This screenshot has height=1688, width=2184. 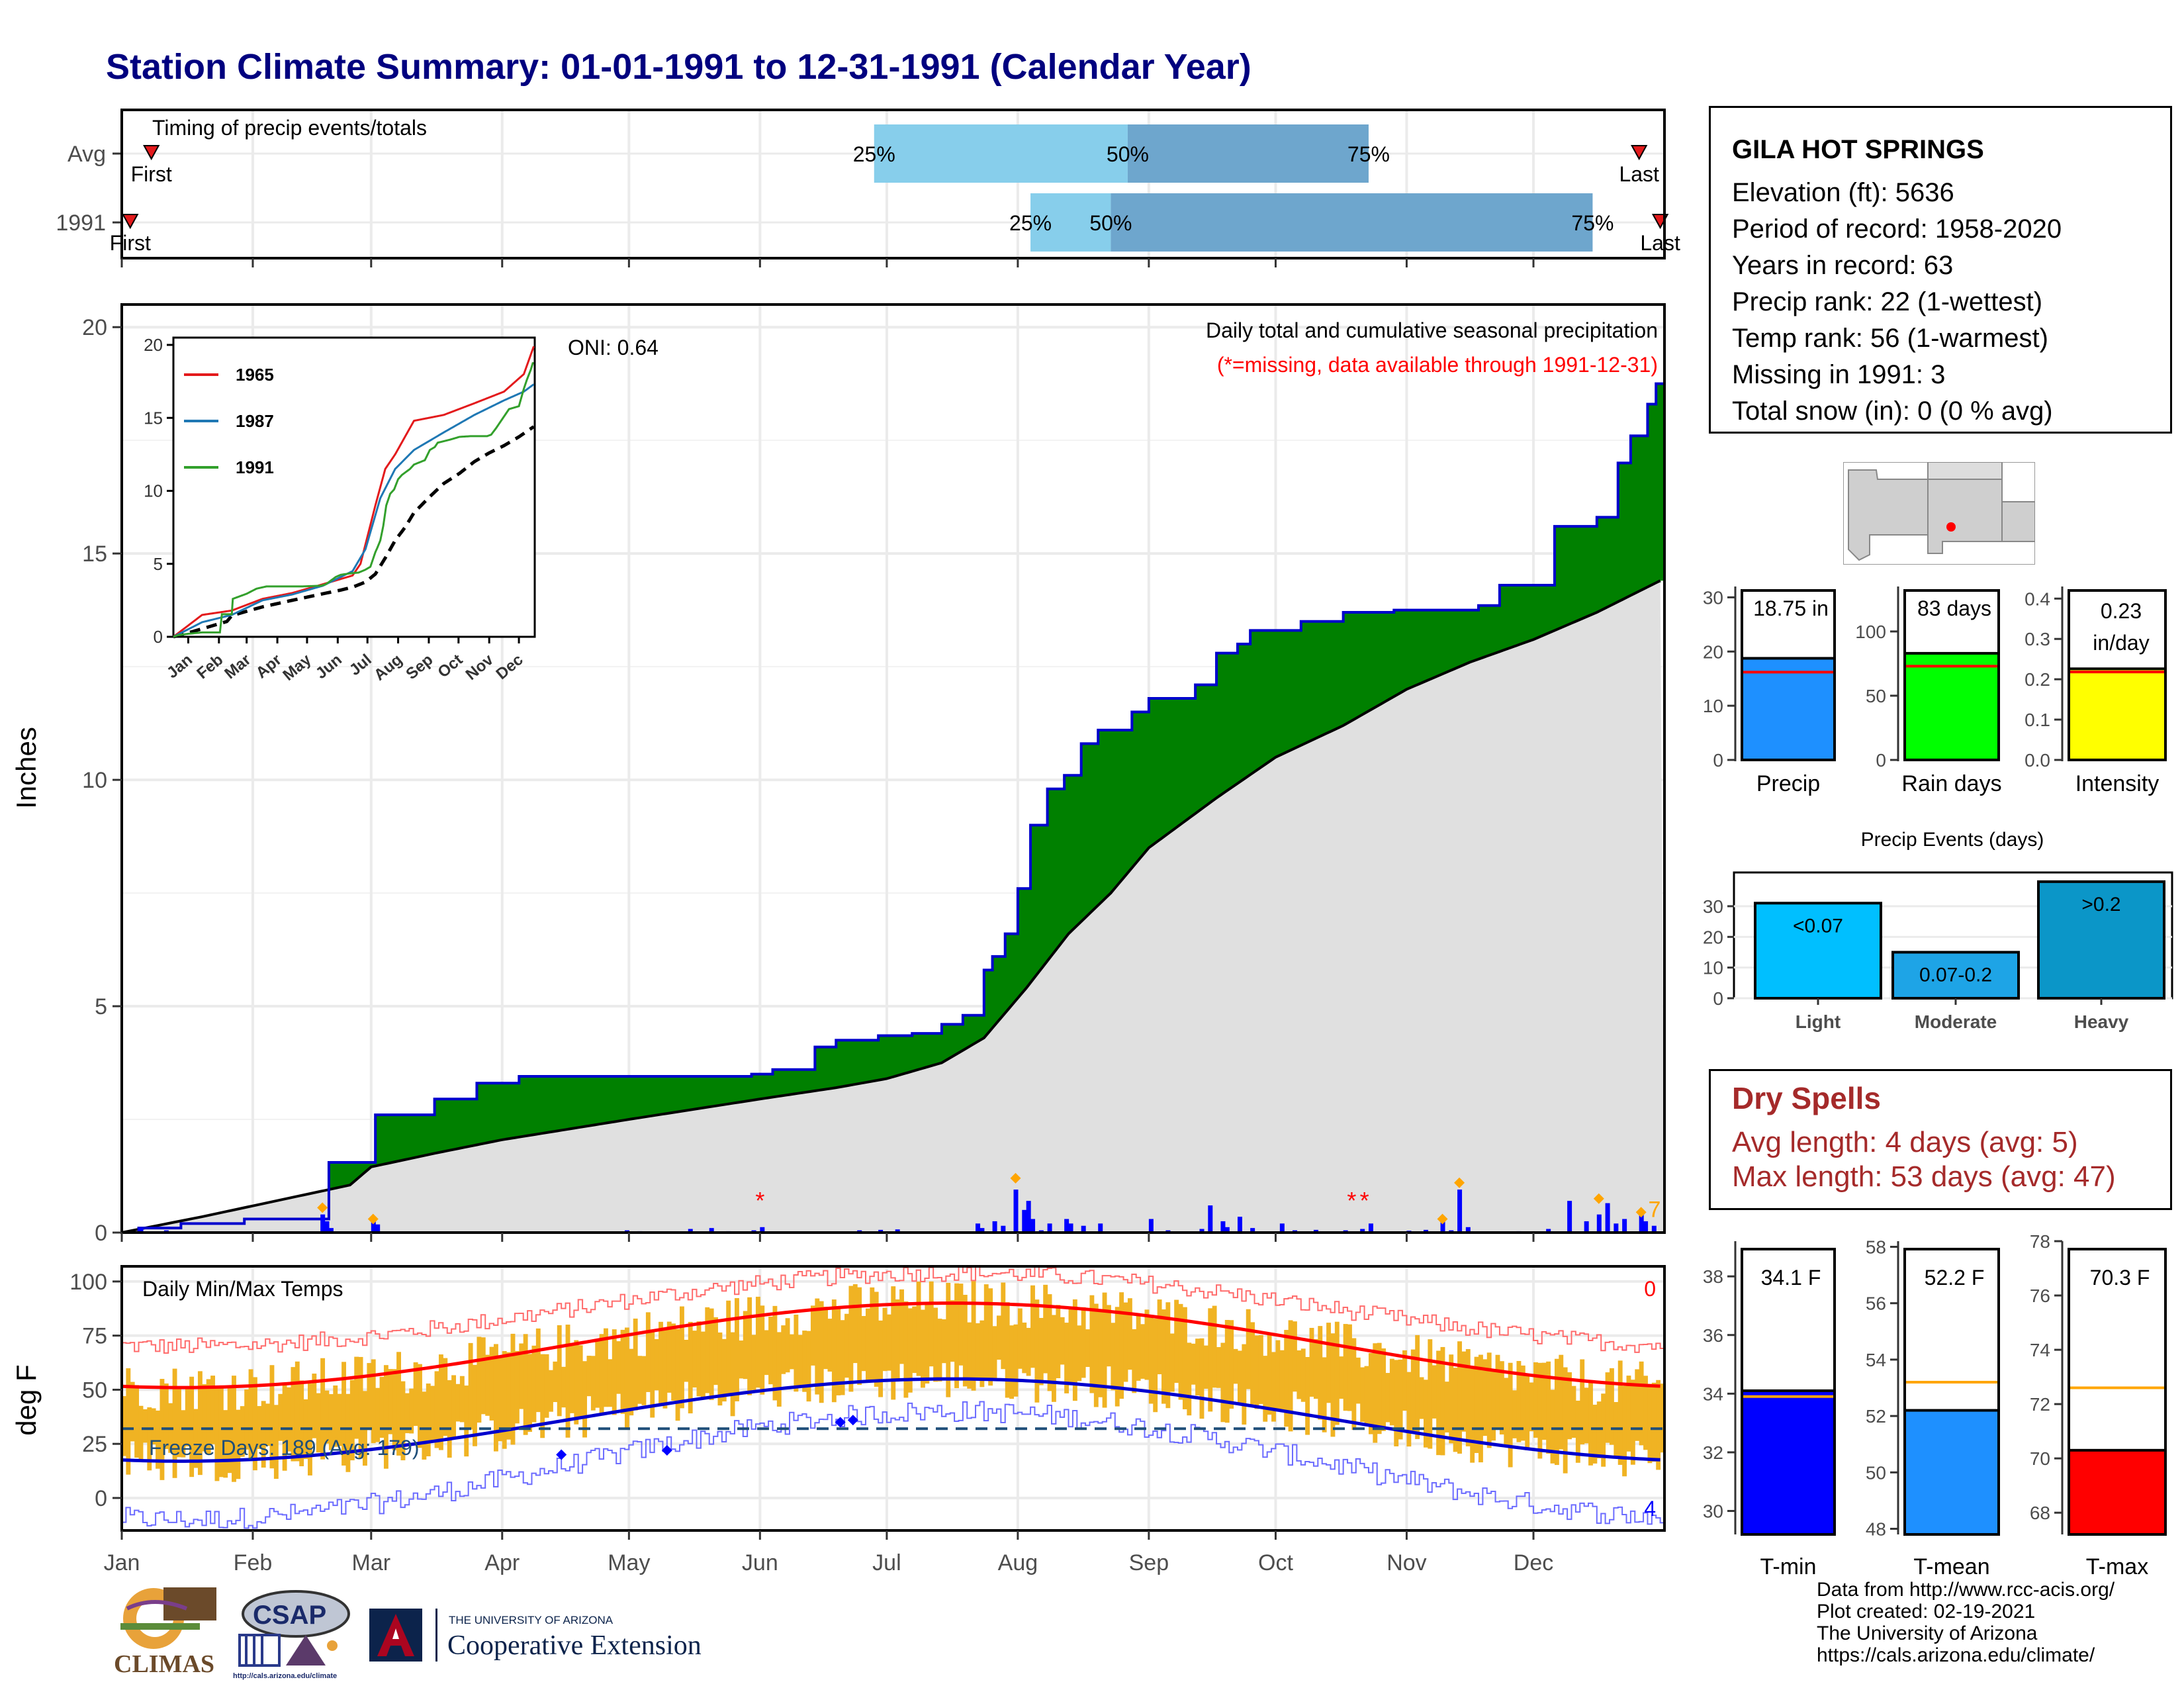 I want to click on inset-ytick-label: 0, so click(x=159, y=637).